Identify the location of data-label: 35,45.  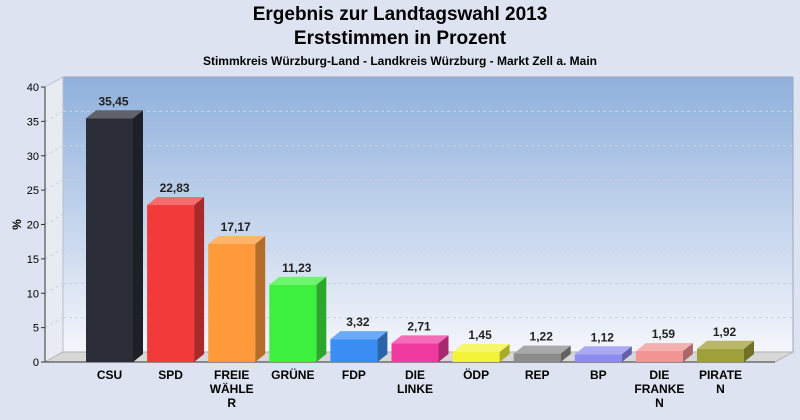
(113, 101).